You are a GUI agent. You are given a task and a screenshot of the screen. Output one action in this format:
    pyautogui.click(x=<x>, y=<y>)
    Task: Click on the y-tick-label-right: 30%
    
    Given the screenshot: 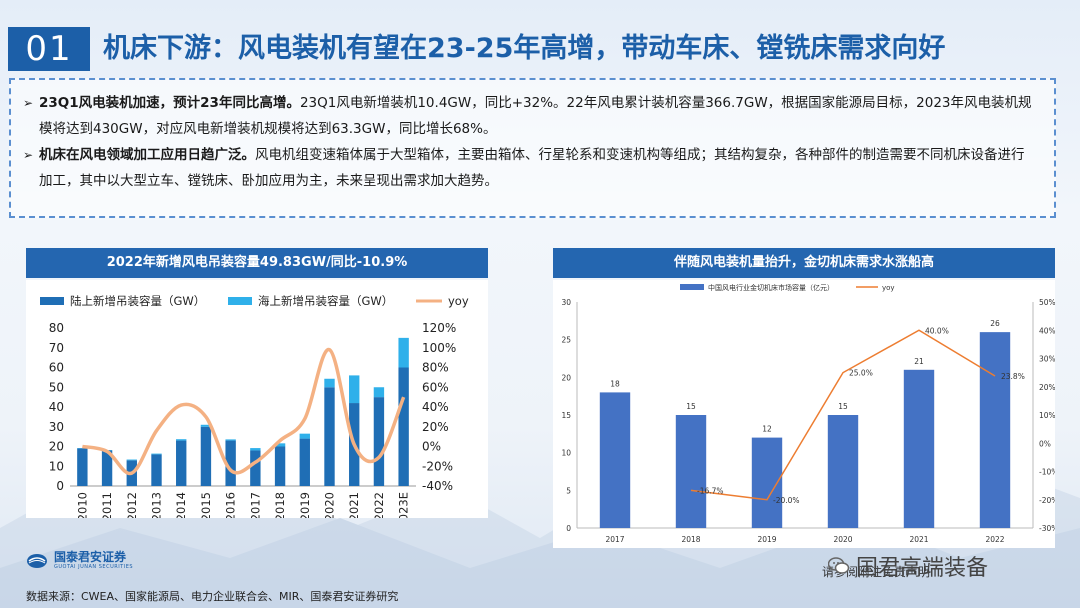 What is the action you would take?
    pyautogui.click(x=1047, y=359)
    